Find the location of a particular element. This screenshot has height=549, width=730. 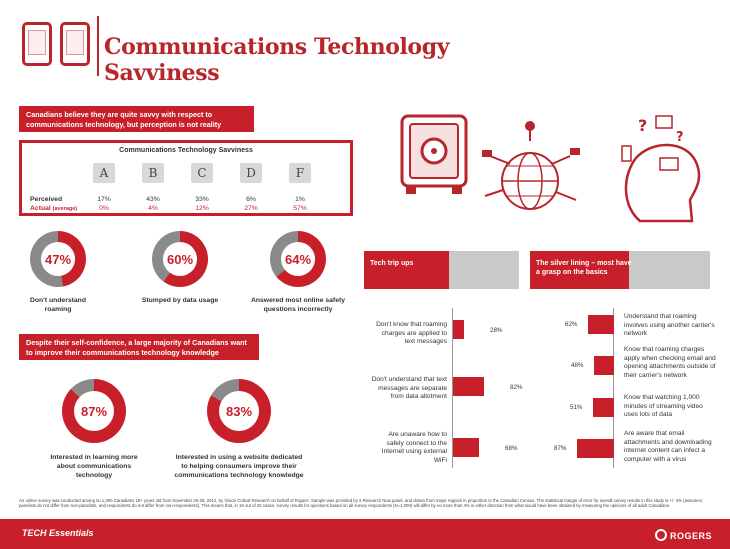

grade-b: B is located at coordinates (153, 173).